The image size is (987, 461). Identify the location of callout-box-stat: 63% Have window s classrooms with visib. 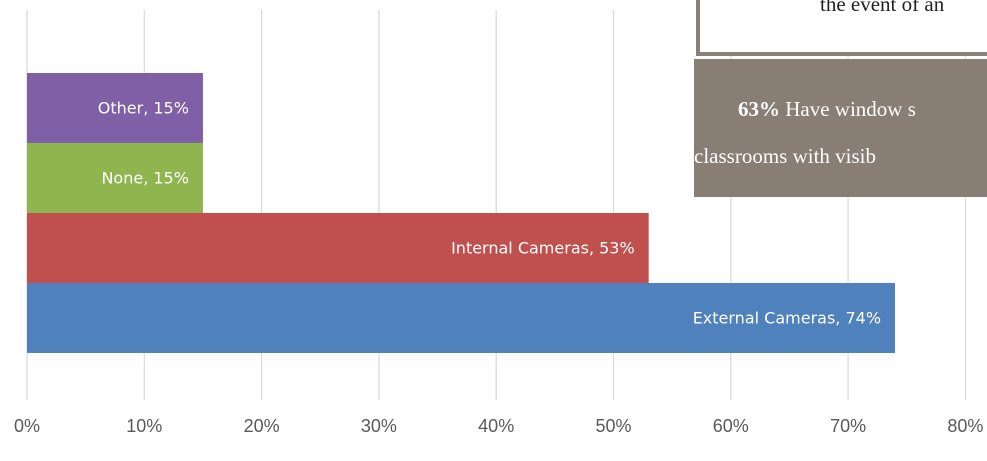
(840, 128).